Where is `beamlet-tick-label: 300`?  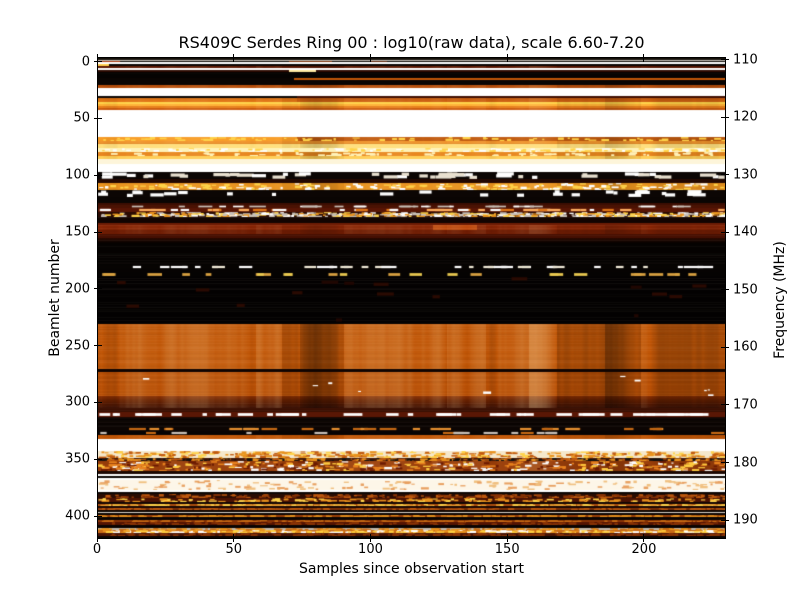
beamlet-tick-label: 300 is located at coordinates (77, 402).